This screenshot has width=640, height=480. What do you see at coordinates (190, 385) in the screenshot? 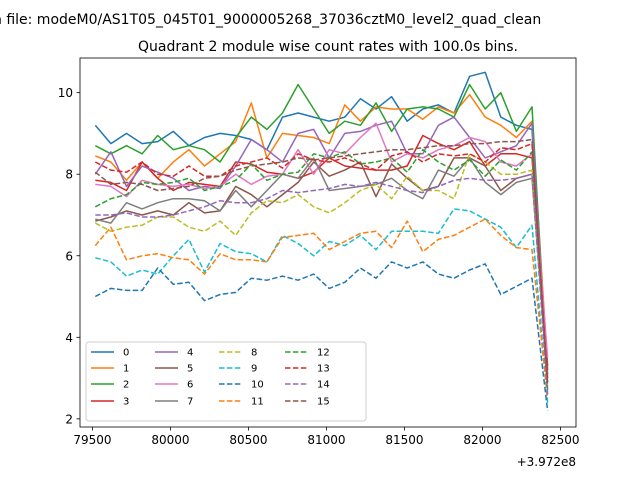
I see `legend-label-6: 6` at bounding box center [190, 385].